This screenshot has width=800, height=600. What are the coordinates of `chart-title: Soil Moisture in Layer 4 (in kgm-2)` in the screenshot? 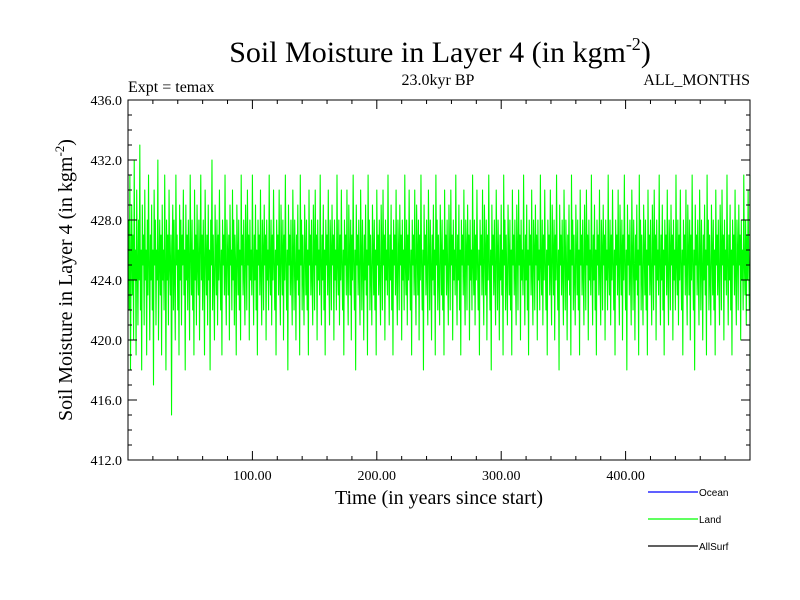 It's located at (440, 51).